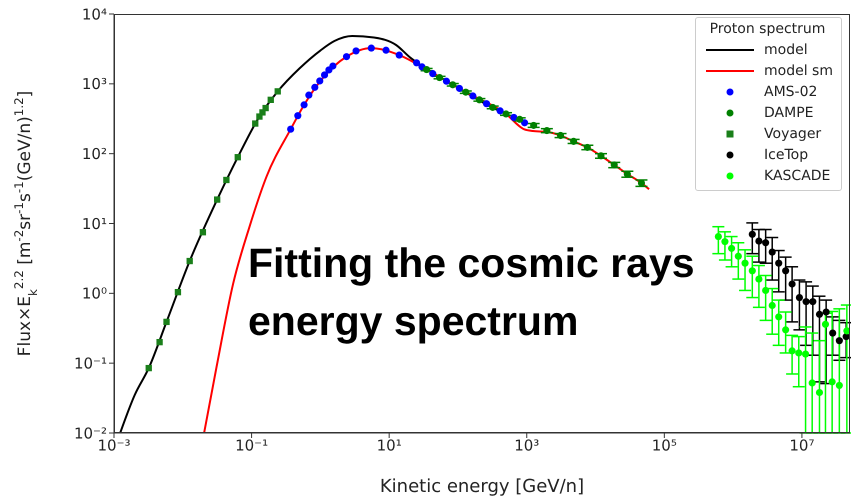 This screenshot has width=851, height=496. I want to click on legend-title: Proton spectrum, so click(767, 29).